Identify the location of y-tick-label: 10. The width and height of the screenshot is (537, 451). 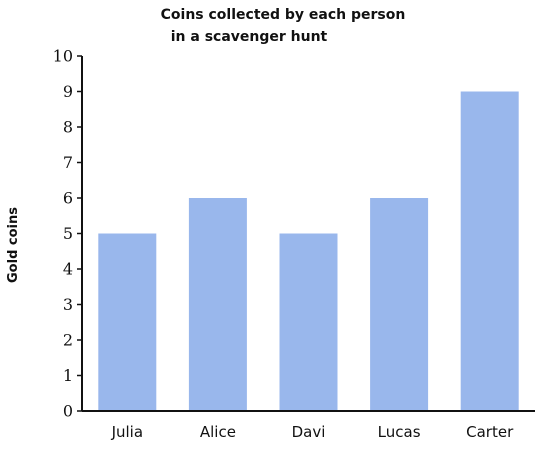
(63, 56).